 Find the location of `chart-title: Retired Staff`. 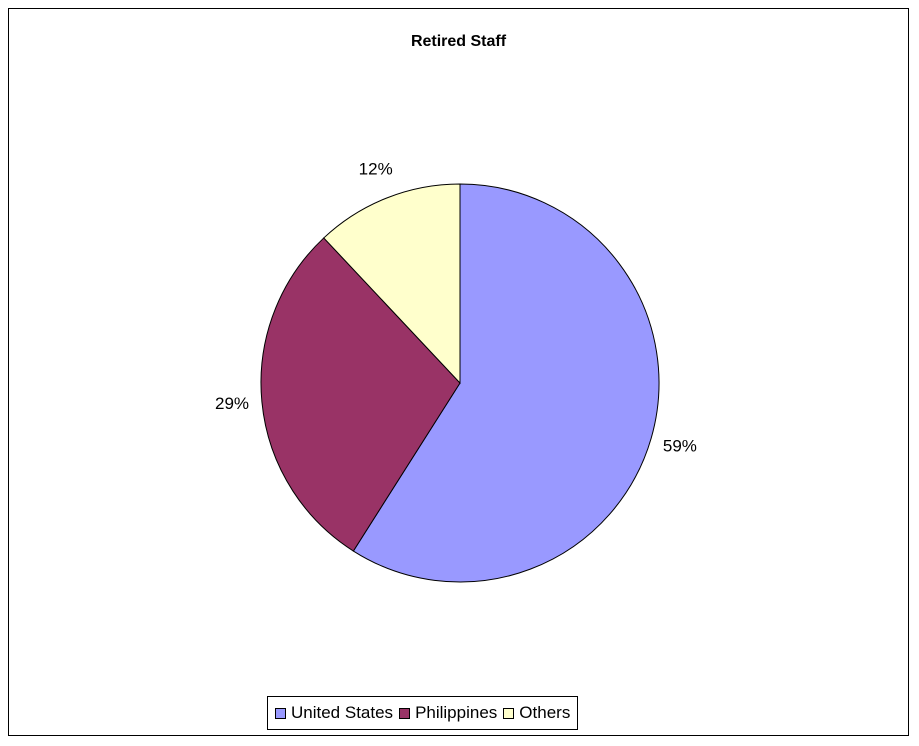

chart-title: Retired Staff is located at coordinates (458, 41).